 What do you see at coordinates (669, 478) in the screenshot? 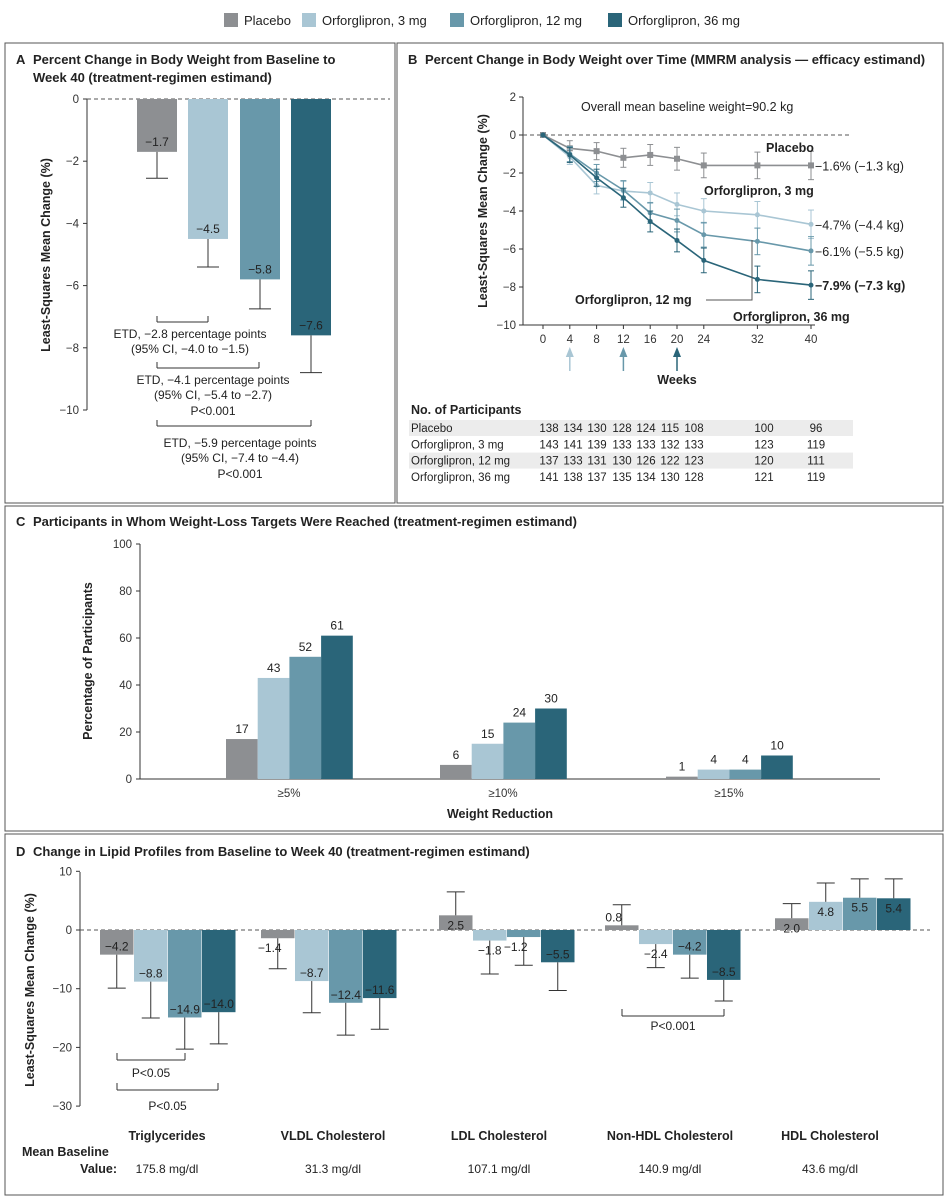
I see `table-cell: 130` at bounding box center [669, 478].